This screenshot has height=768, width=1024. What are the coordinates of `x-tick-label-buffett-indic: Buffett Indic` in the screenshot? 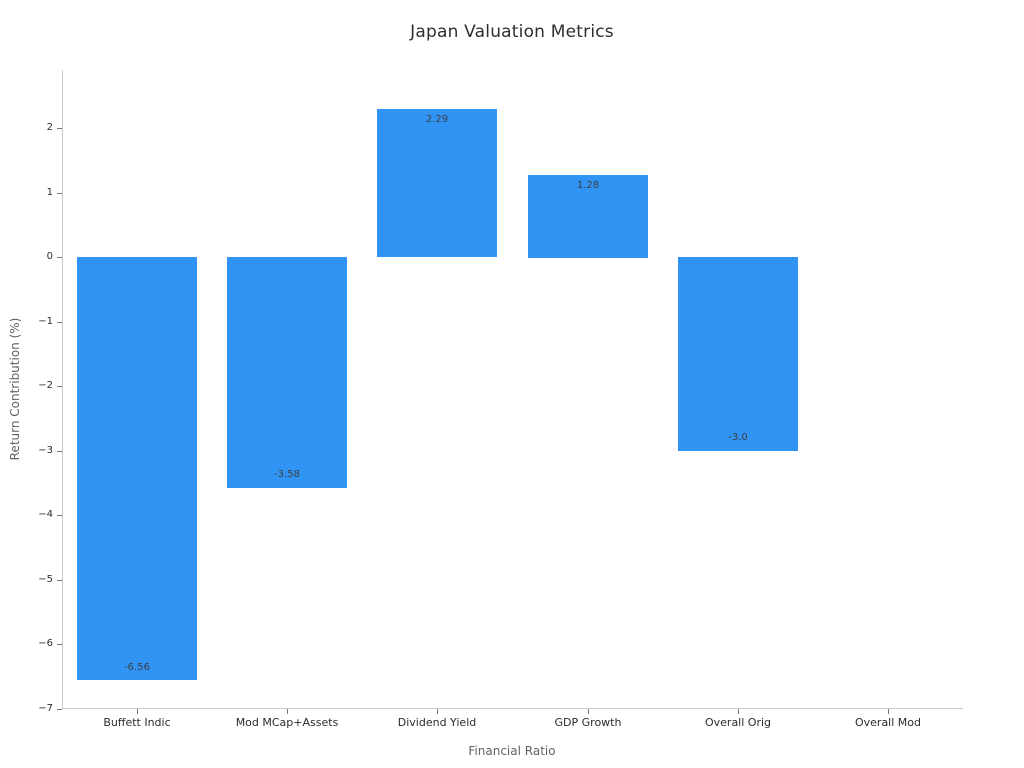 It's located at (137, 722).